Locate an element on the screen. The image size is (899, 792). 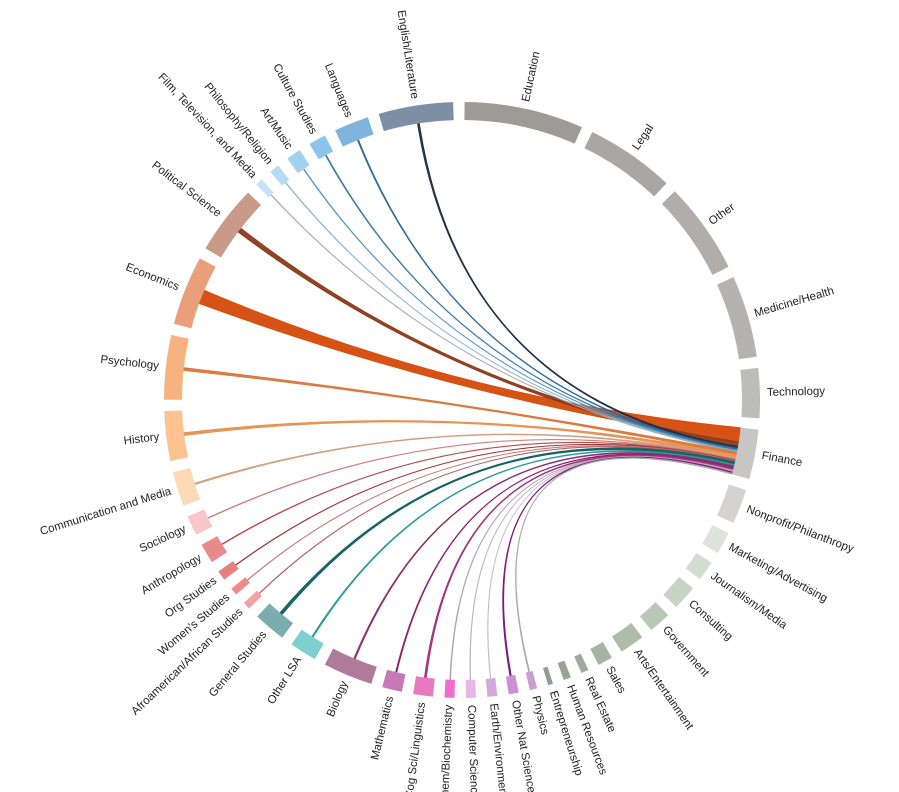
node-label: Finance is located at coordinates (782, 459).